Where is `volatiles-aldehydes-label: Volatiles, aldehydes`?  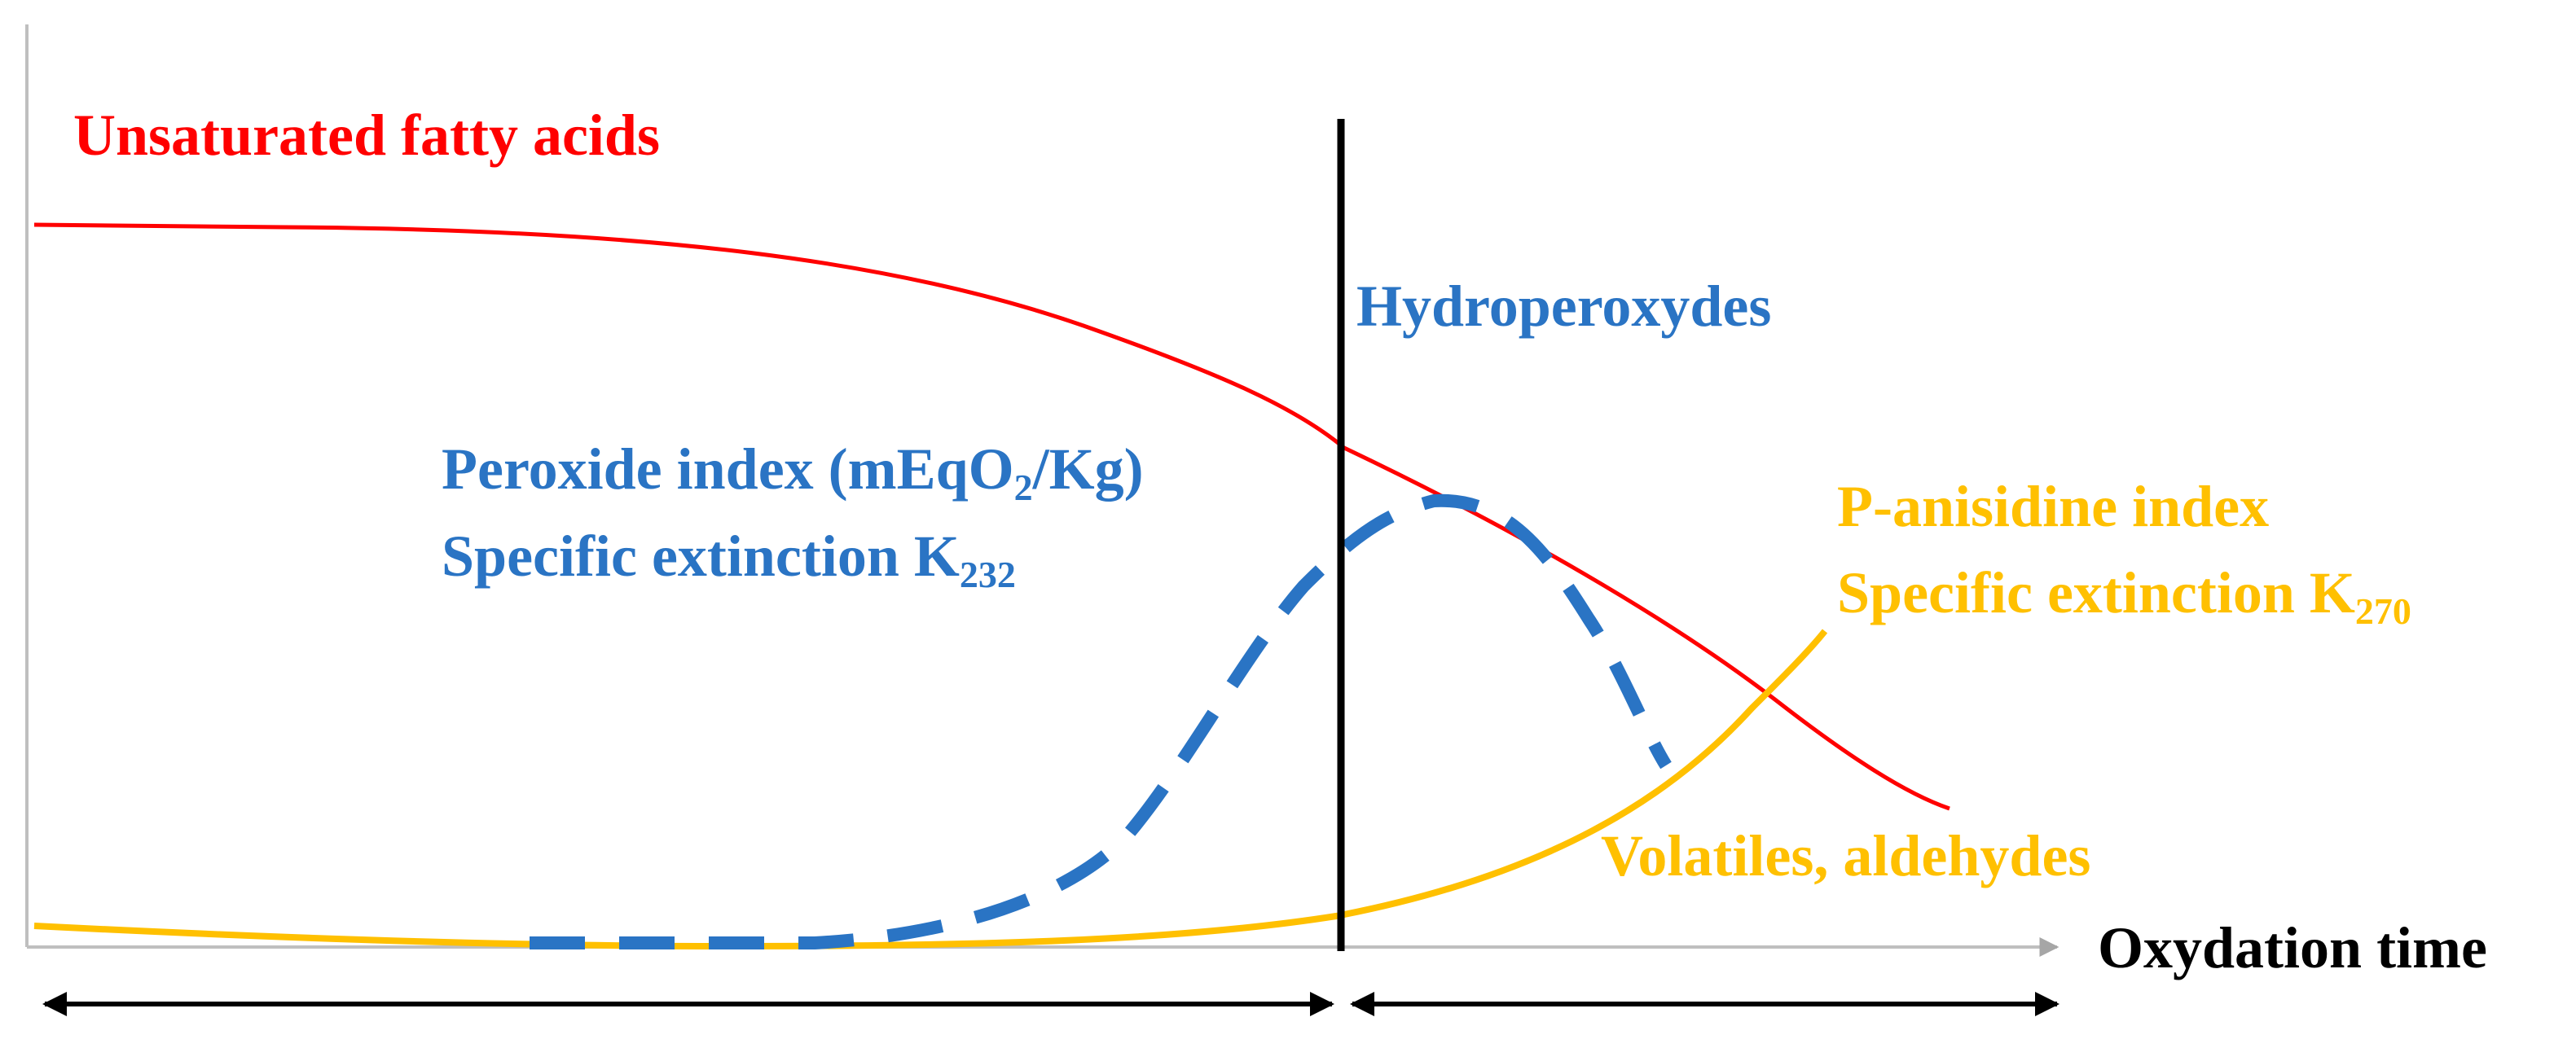
volatiles-aldehydes-label: Volatiles, aldehydes is located at coordinates (1845, 856).